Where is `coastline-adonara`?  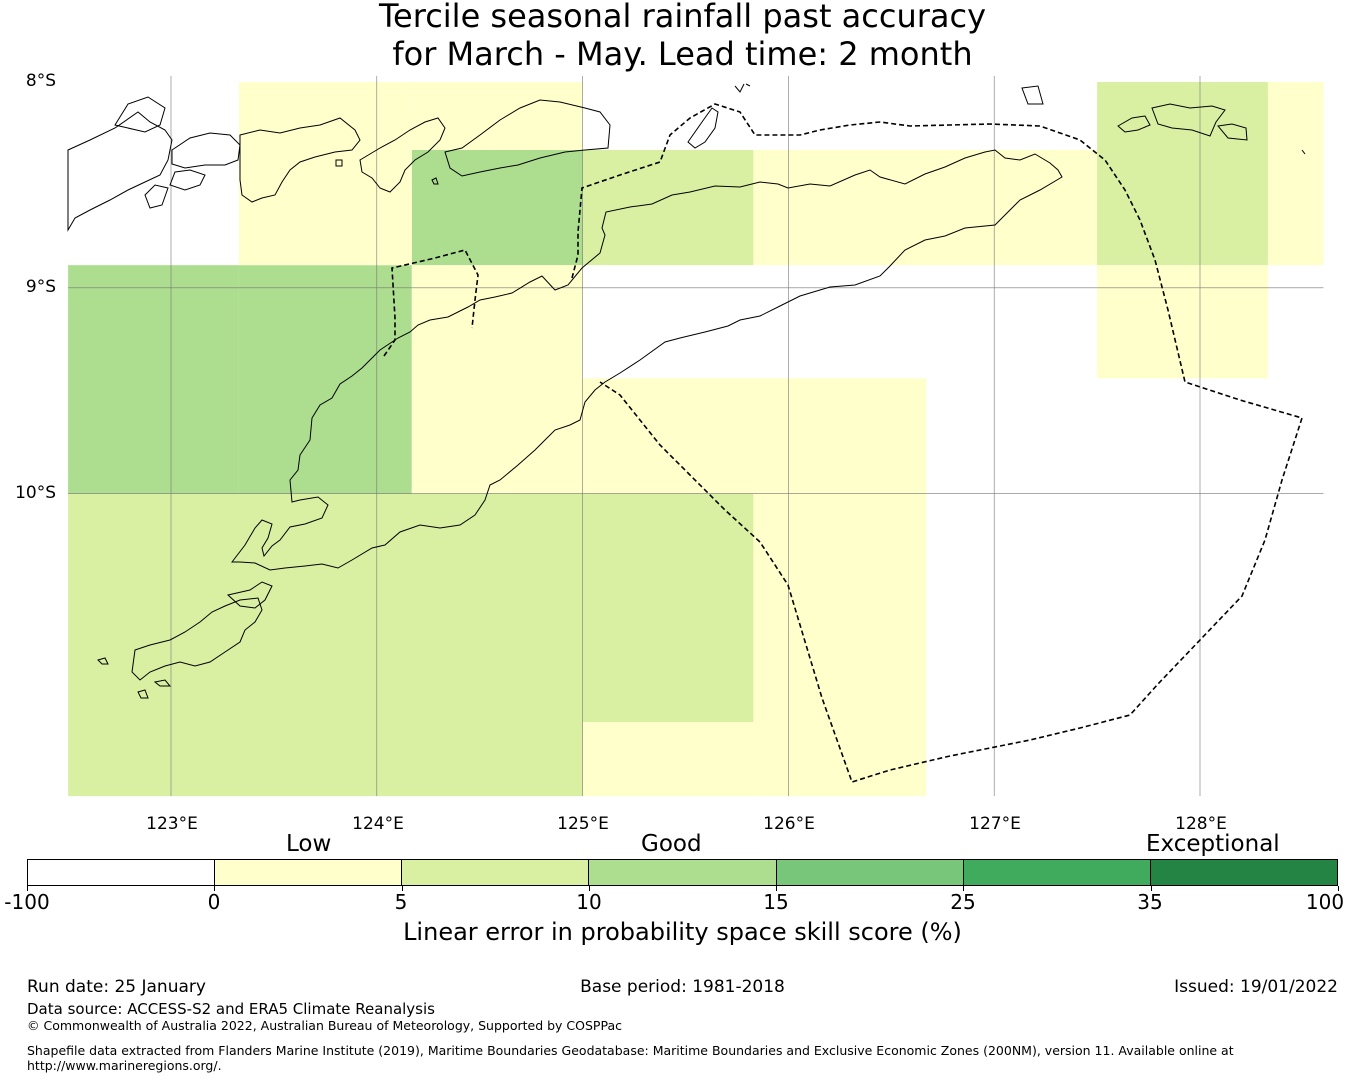 coastline-adonara is located at coordinates (402, 155).